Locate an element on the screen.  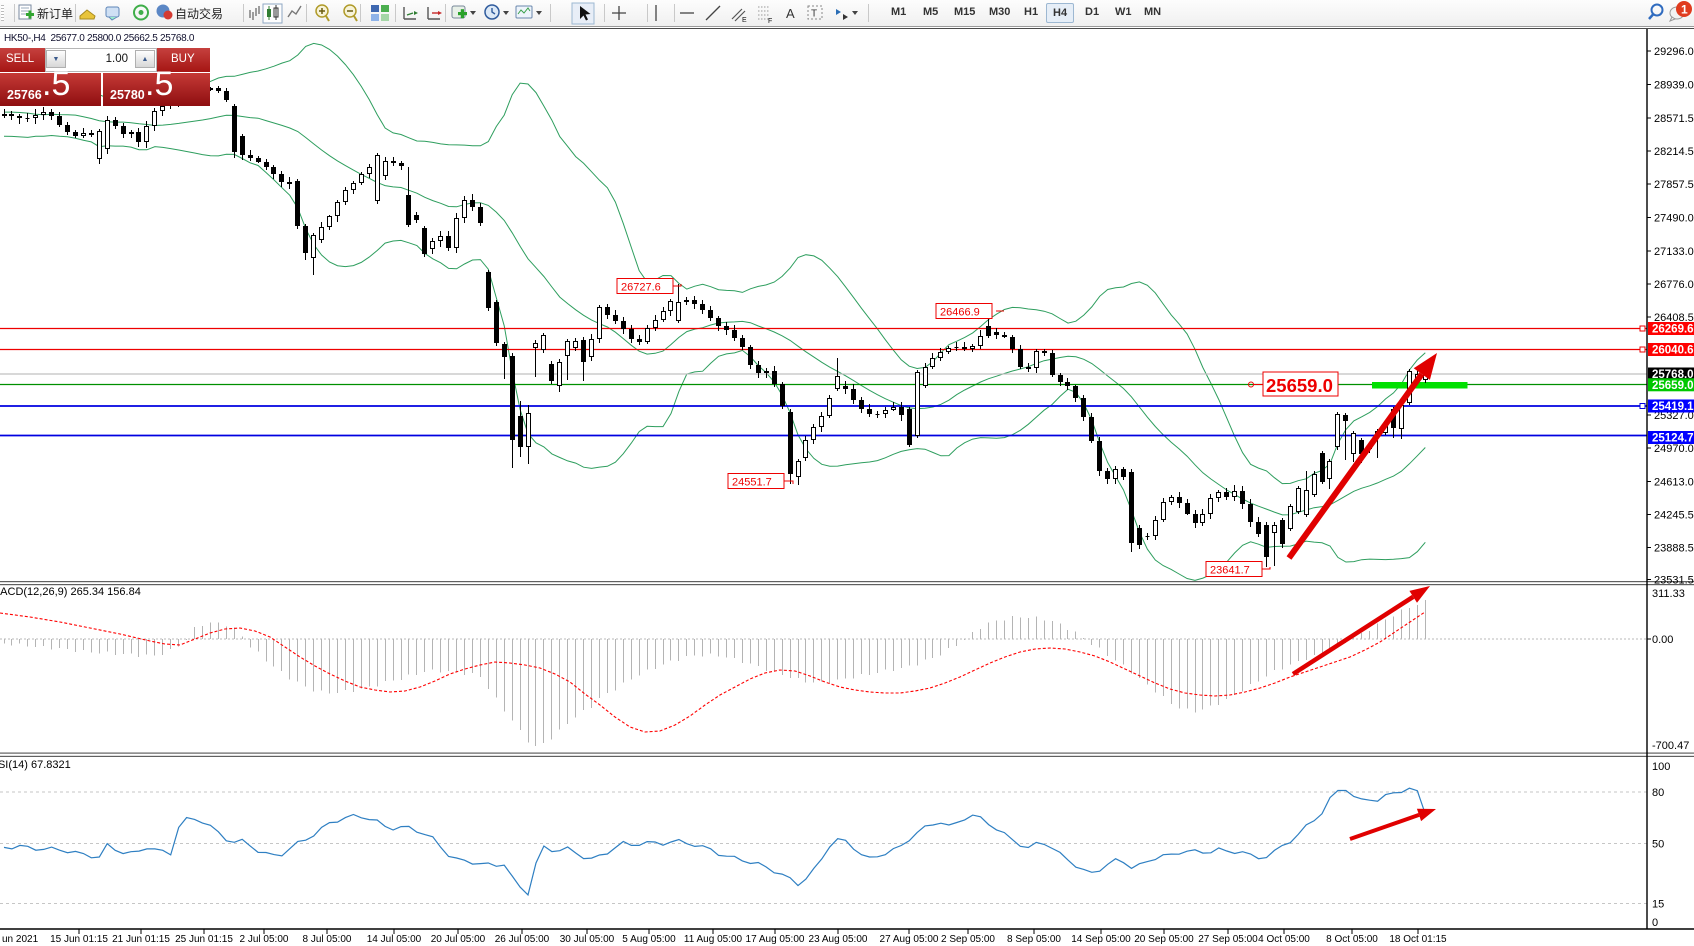
svg-text: 27133.0 is located at coordinates (1674, 252).